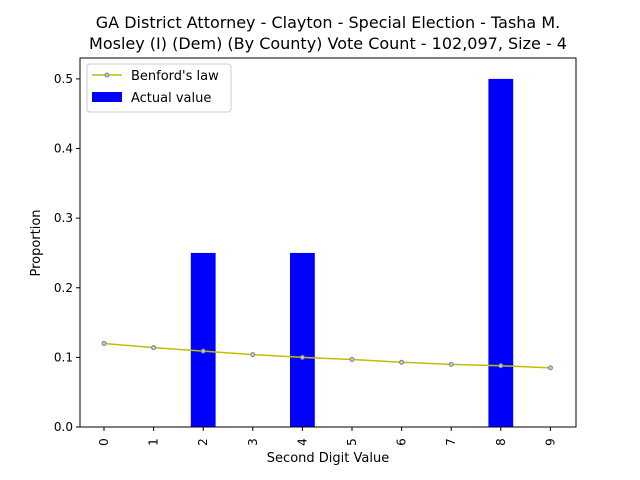  What do you see at coordinates (327, 436) in the screenshot?
I see `x-axis-ticks: 0 1 2 3 4 5 6 7 8 9` at bounding box center [327, 436].